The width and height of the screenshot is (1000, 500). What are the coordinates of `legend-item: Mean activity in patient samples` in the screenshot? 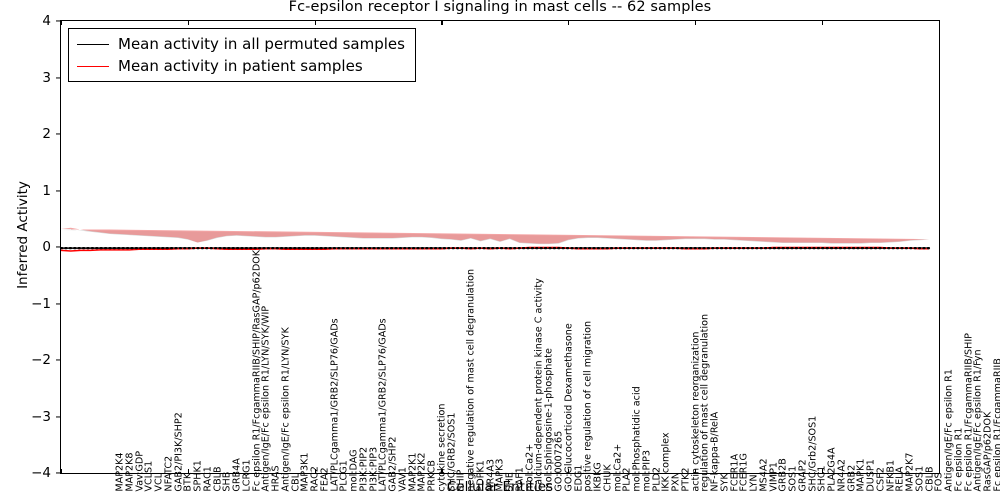 It's located at (241, 66).